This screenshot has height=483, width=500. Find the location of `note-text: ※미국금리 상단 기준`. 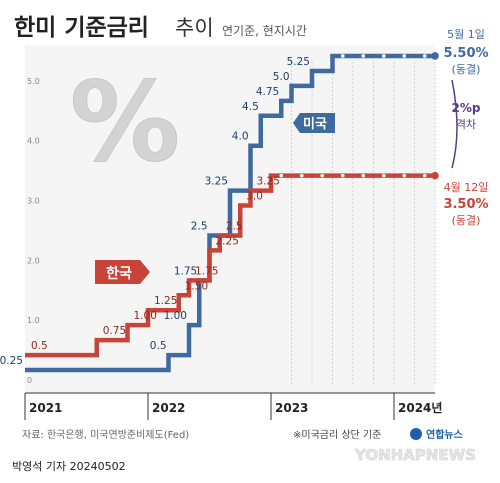

note-text: ※미국금리 상단 기준 is located at coordinates (337, 435).